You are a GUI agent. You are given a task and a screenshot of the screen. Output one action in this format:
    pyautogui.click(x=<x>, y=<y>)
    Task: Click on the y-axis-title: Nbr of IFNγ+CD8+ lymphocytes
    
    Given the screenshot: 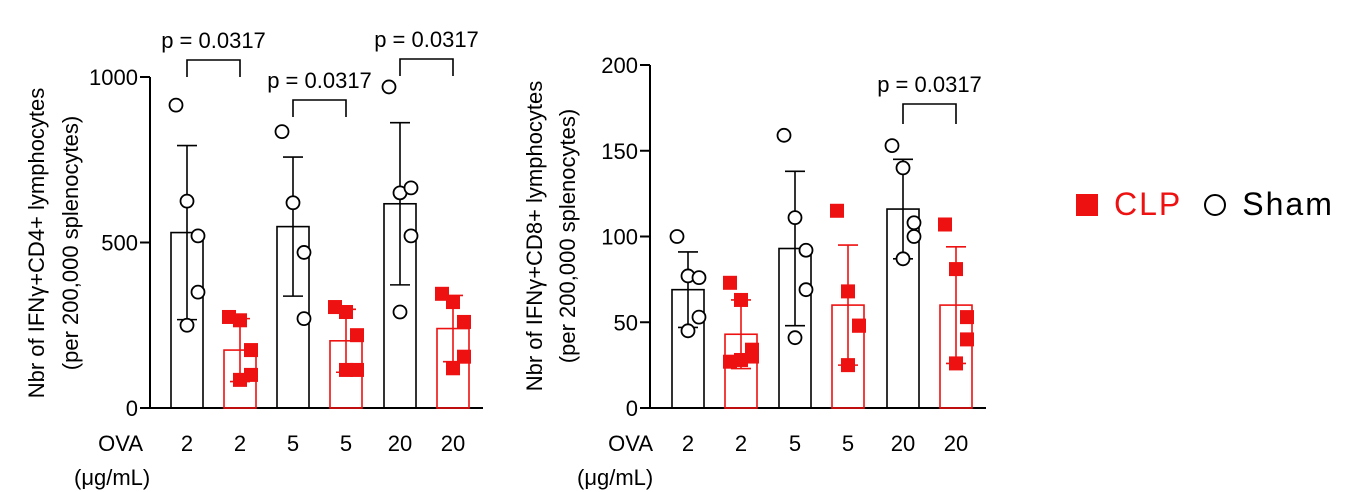 What is the action you would take?
    pyautogui.click(x=534, y=236)
    